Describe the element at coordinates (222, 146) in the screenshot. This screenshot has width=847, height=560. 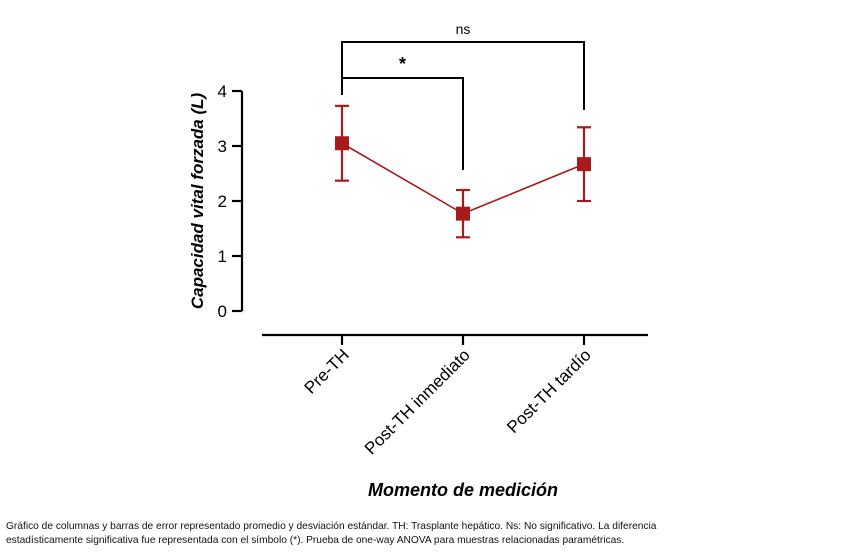
I see `y-tick-label: 3` at that location.